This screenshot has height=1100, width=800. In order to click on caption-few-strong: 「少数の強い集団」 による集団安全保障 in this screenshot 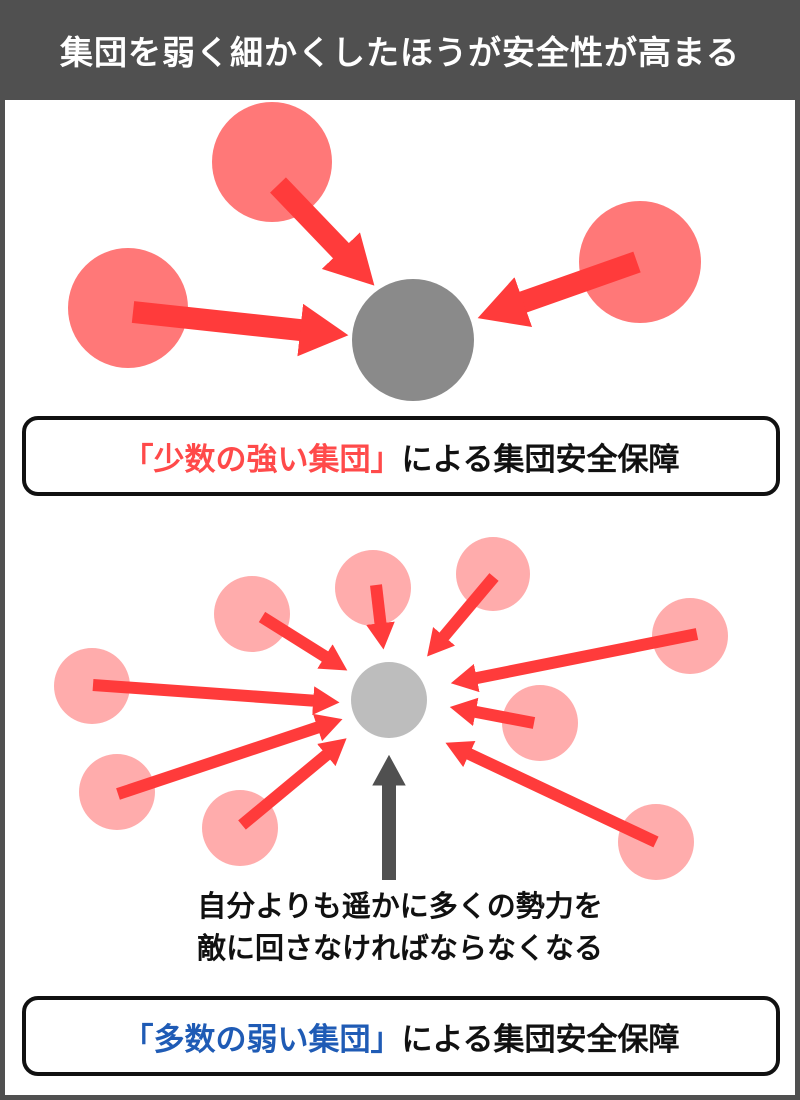, I will do `click(401, 456)`.